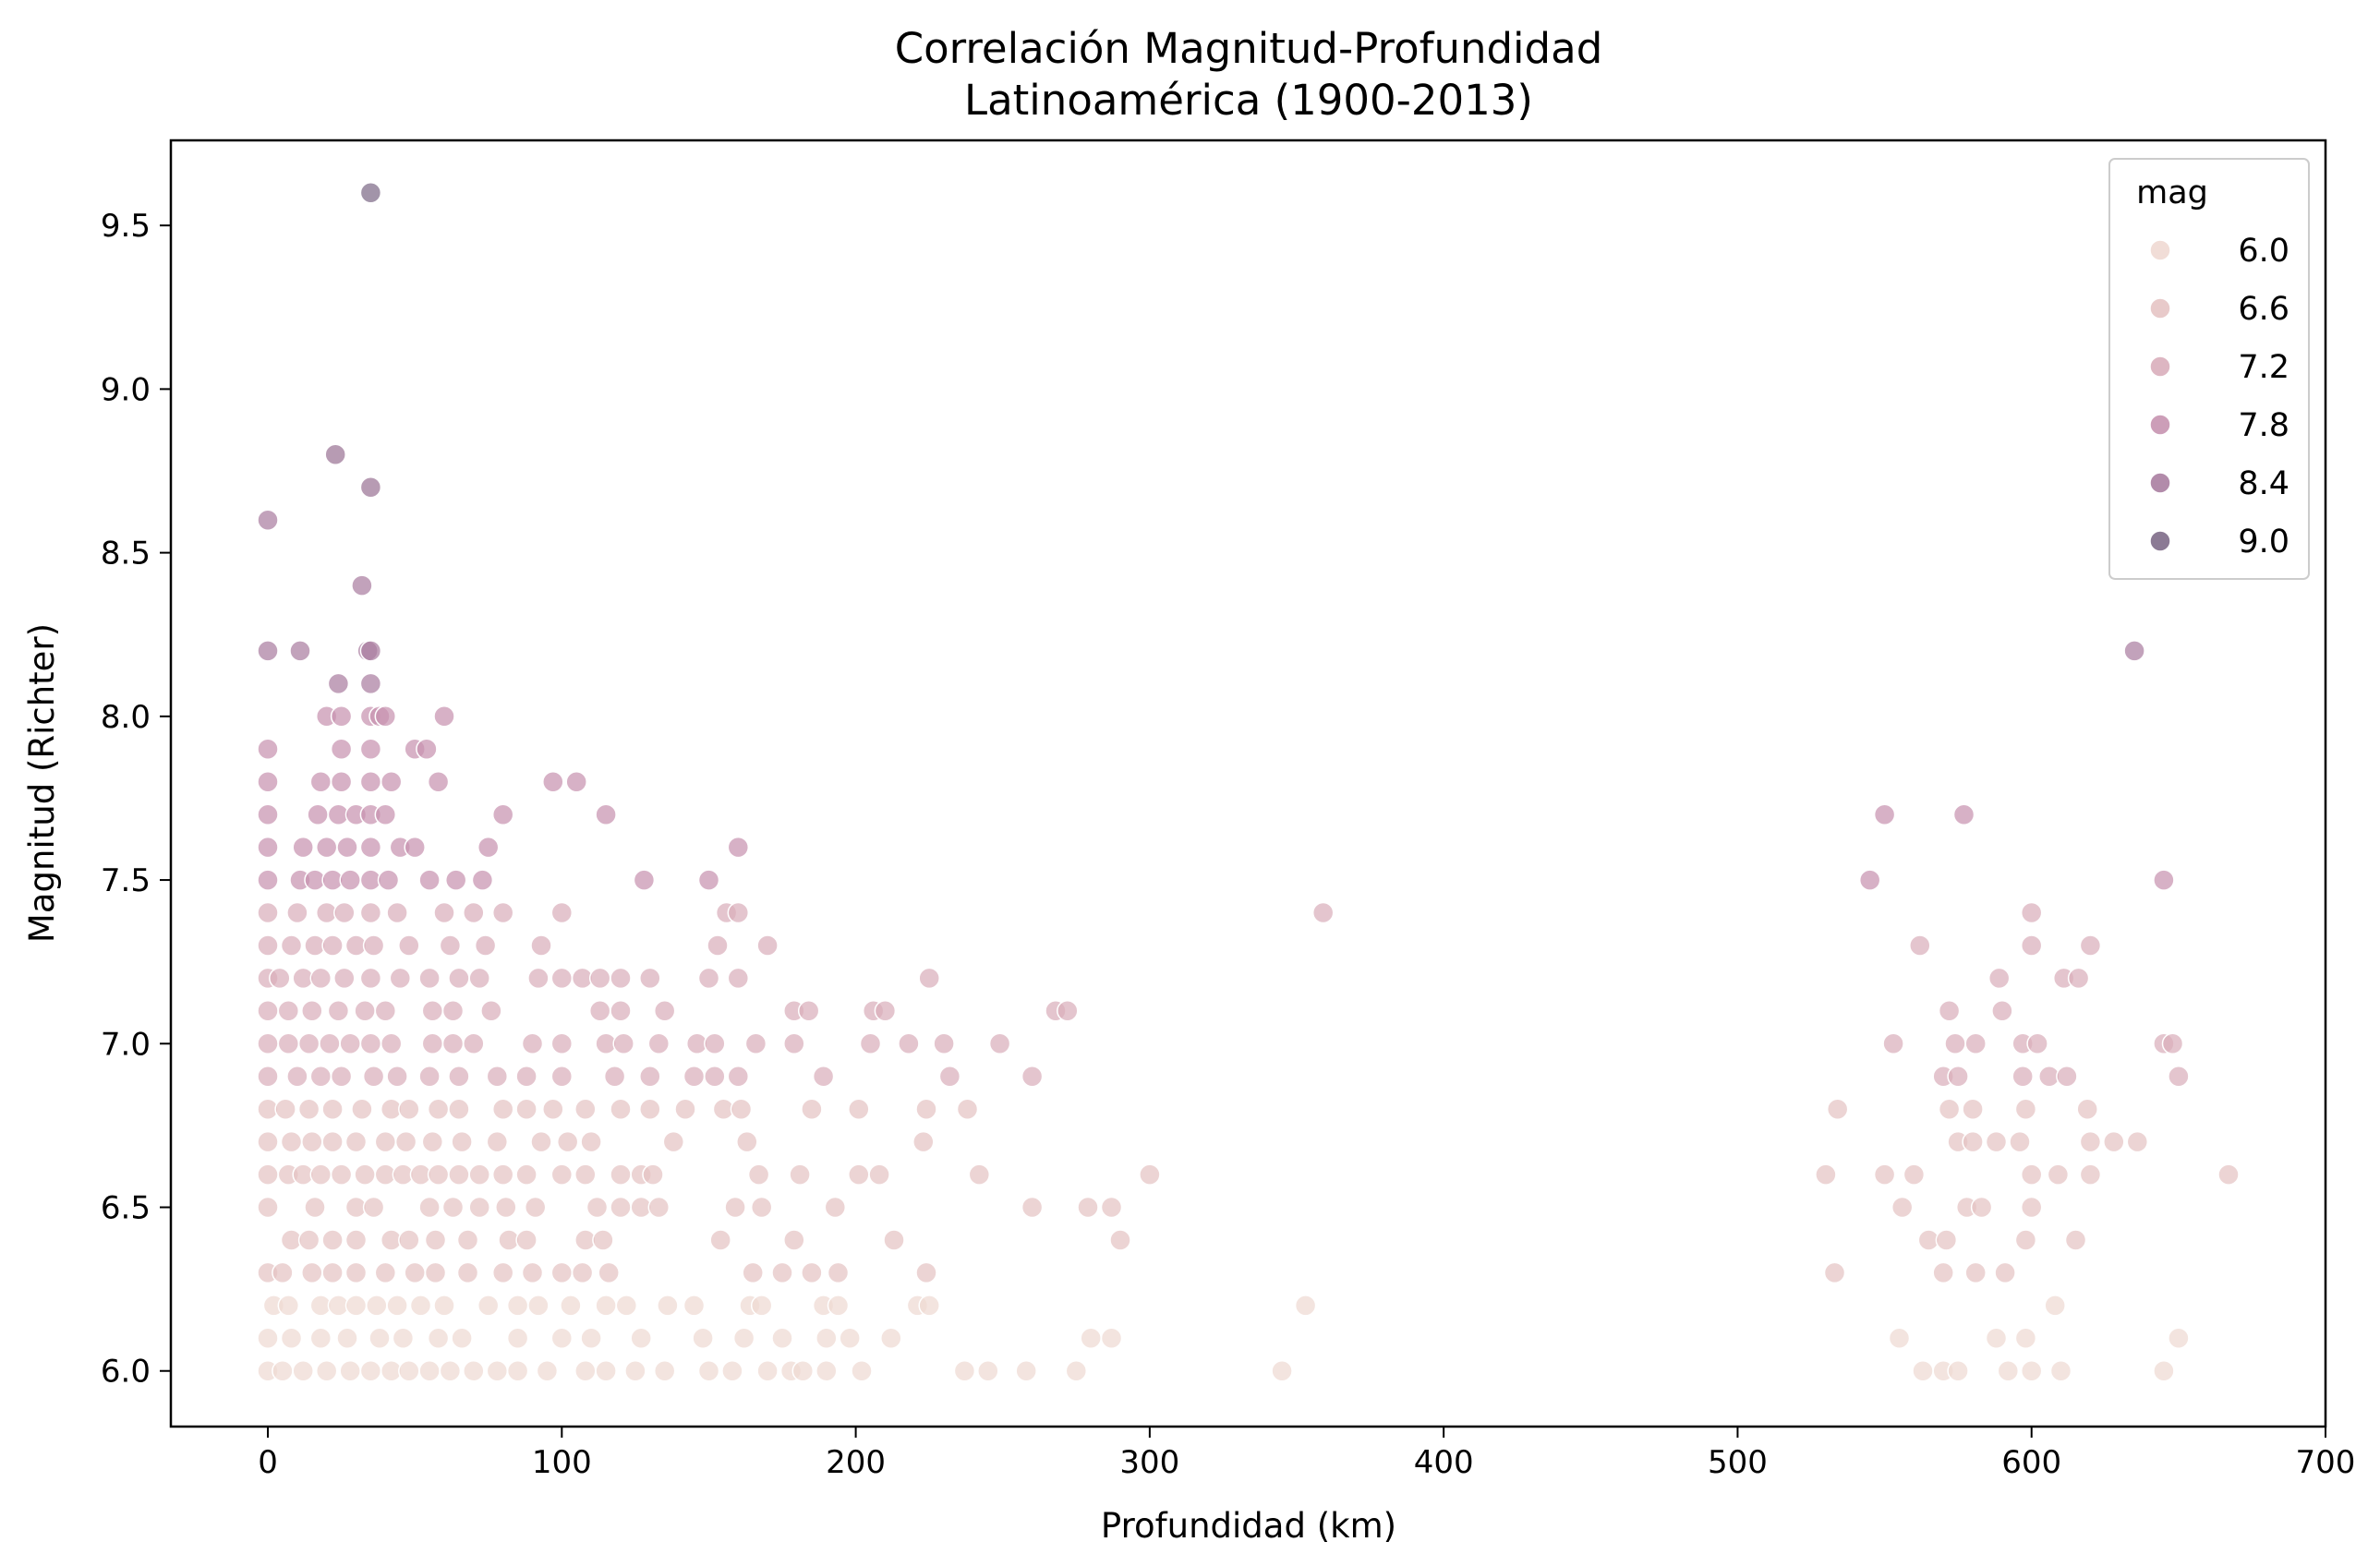  I want to click on y-tick-label: 7.0, so click(126, 1044).